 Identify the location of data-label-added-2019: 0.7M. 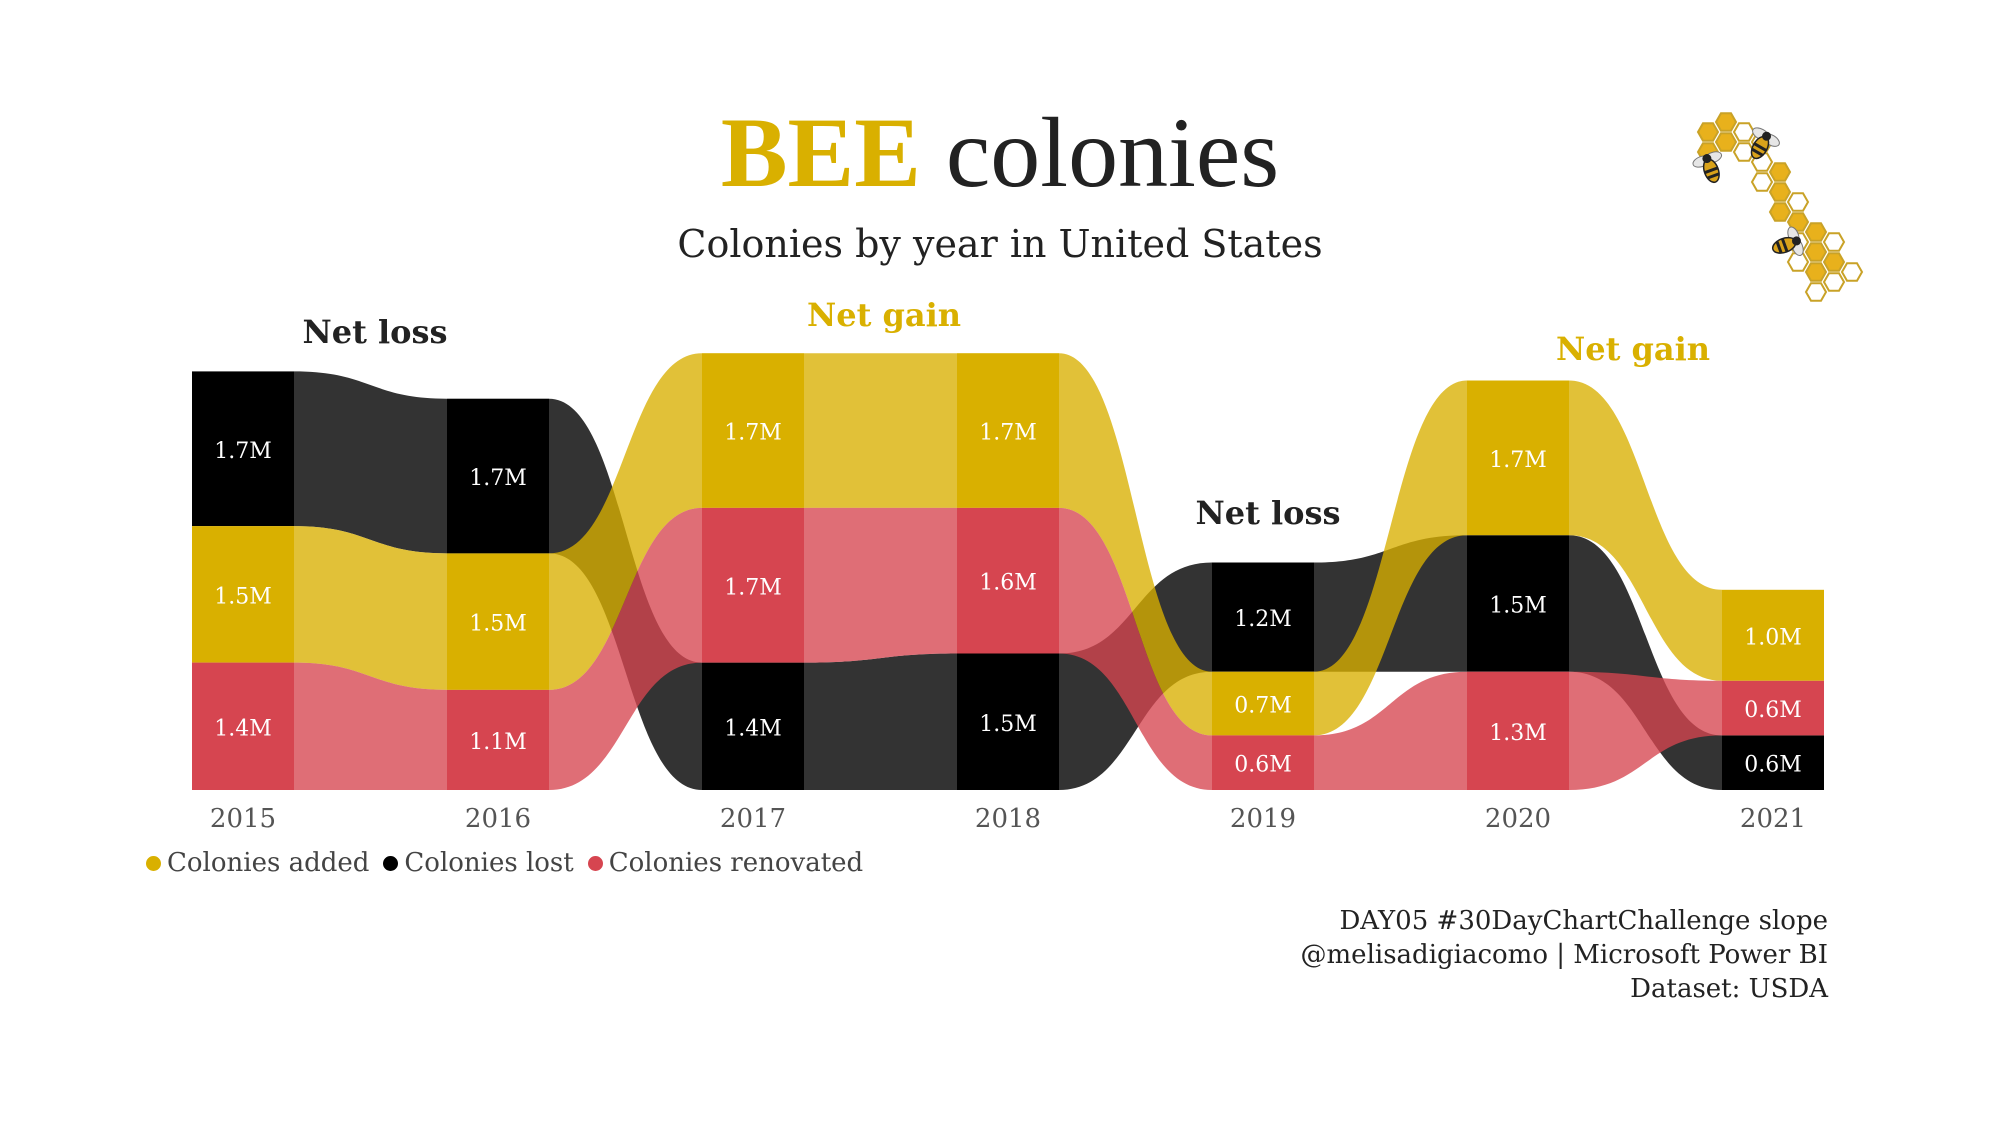
(1263, 706).